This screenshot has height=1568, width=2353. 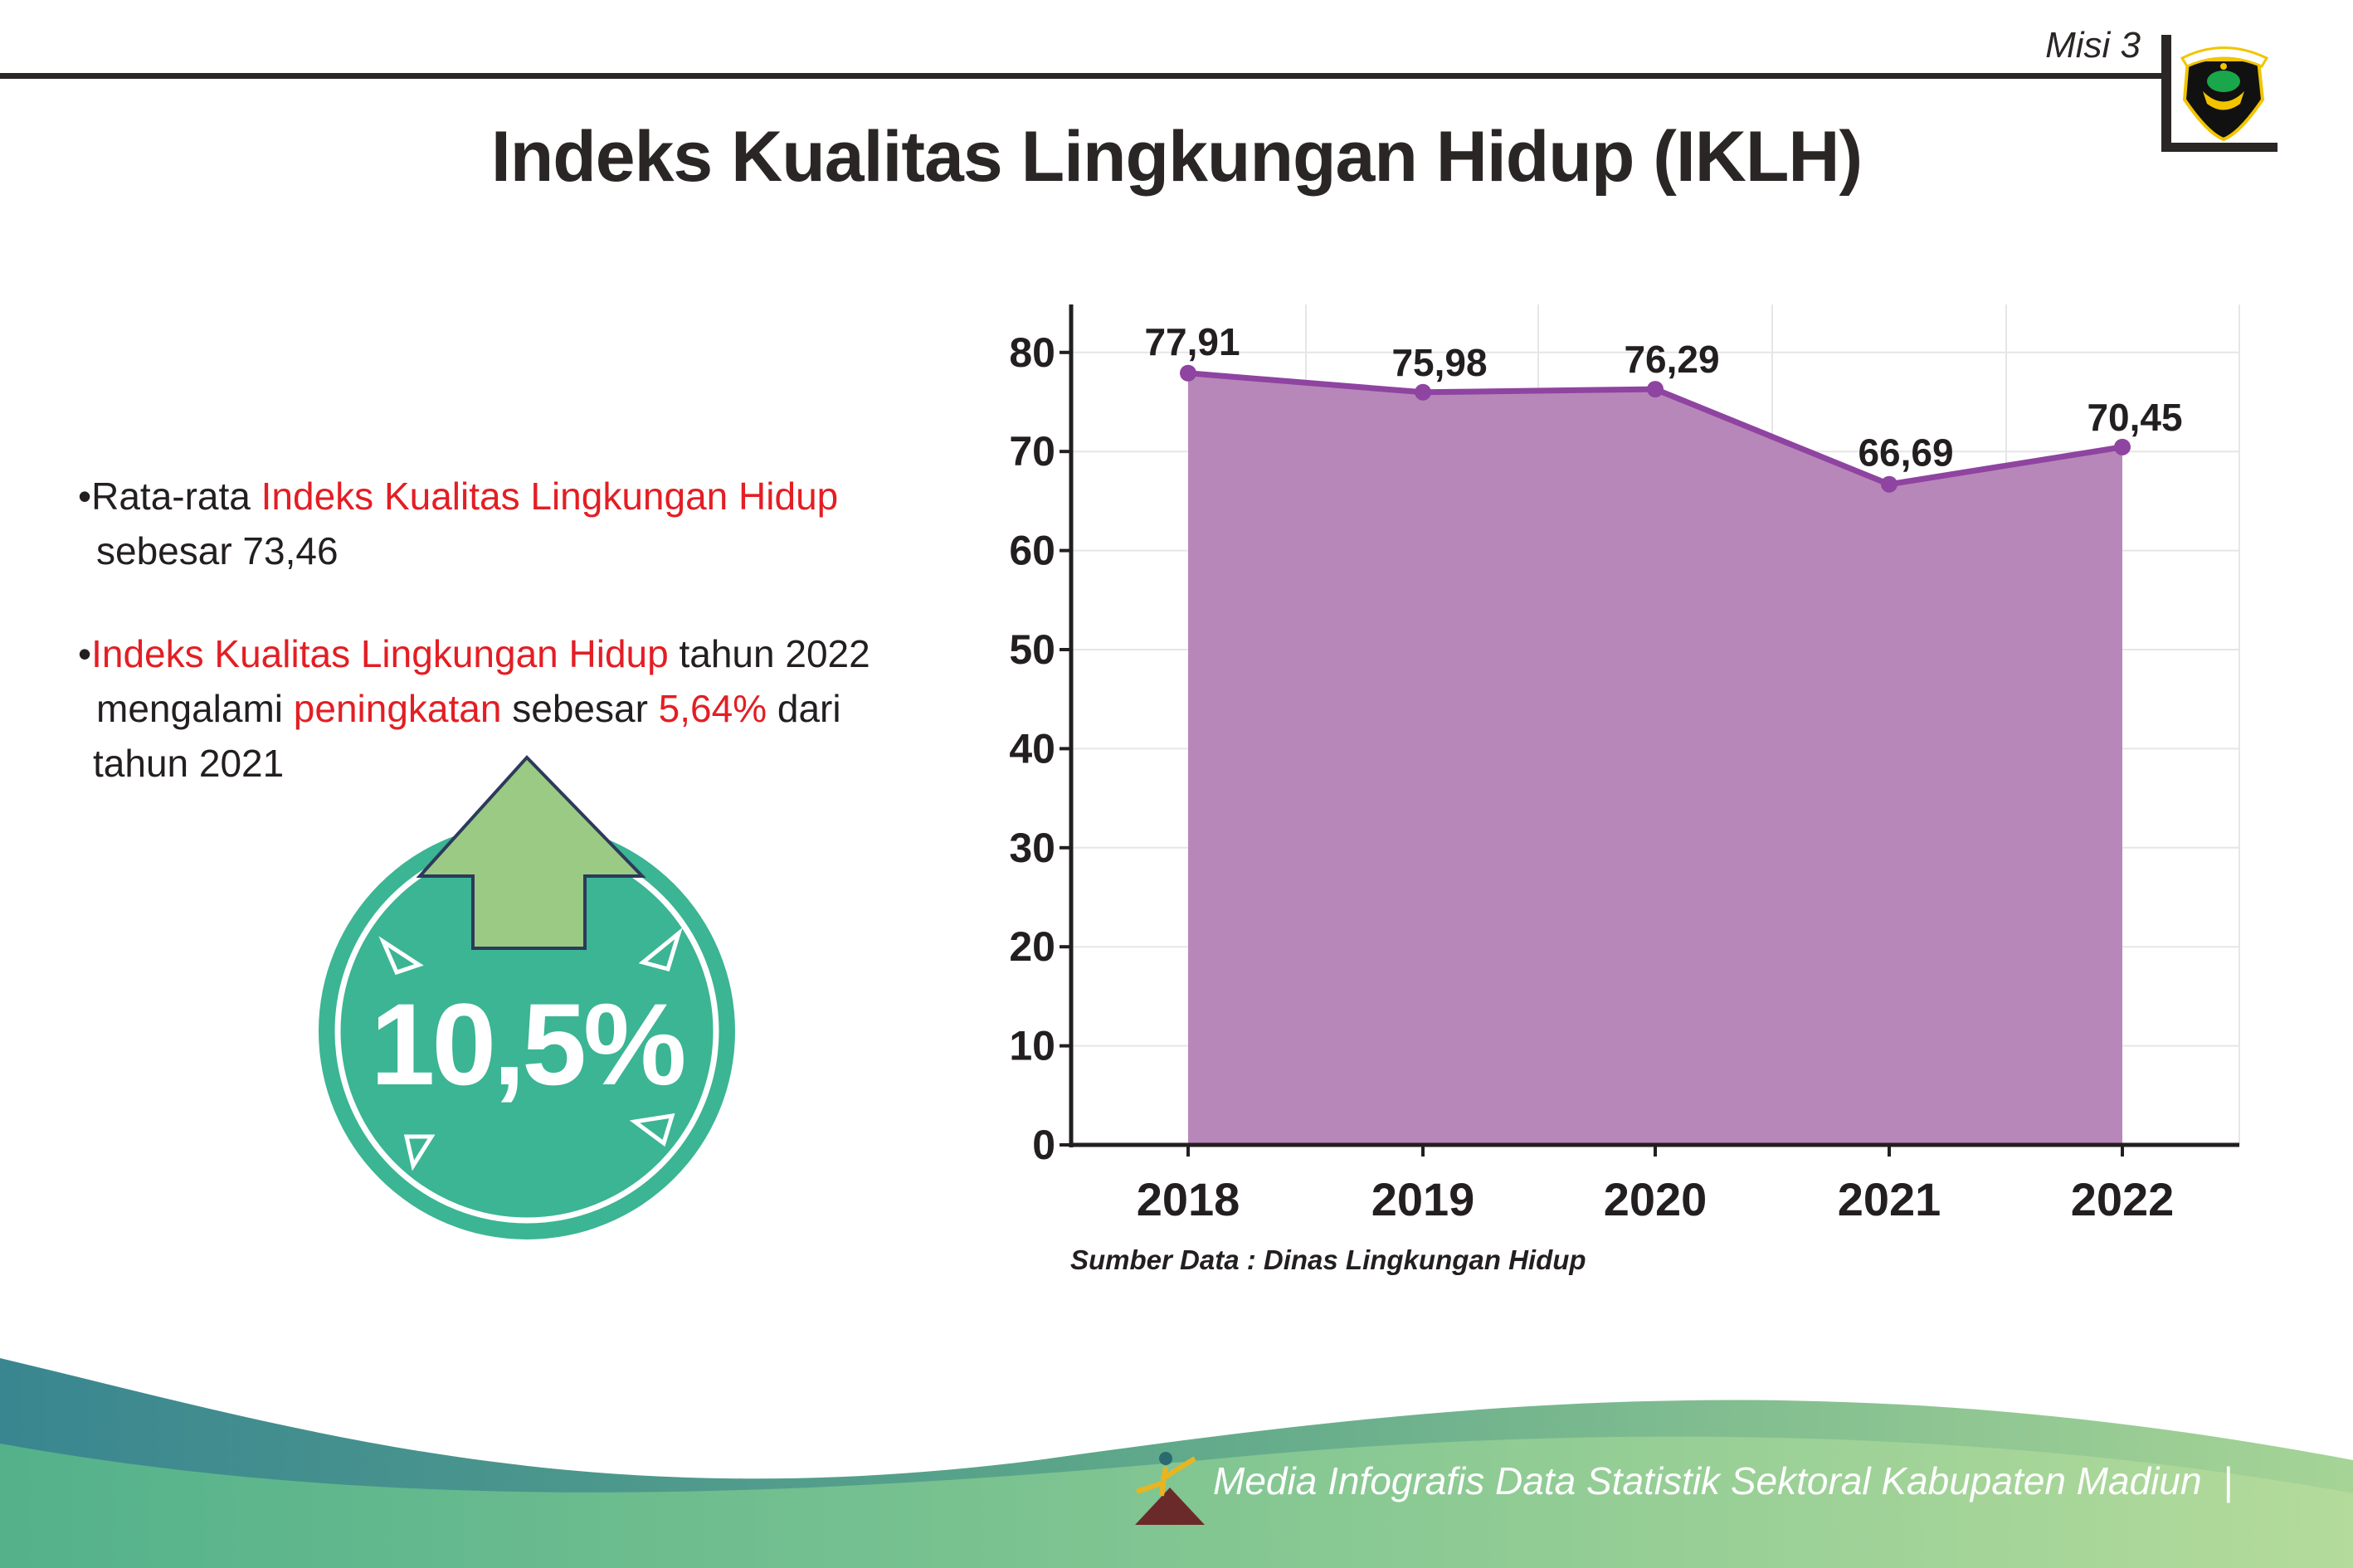 I want to click on data-label: 77,91, so click(x=1192, y=341).